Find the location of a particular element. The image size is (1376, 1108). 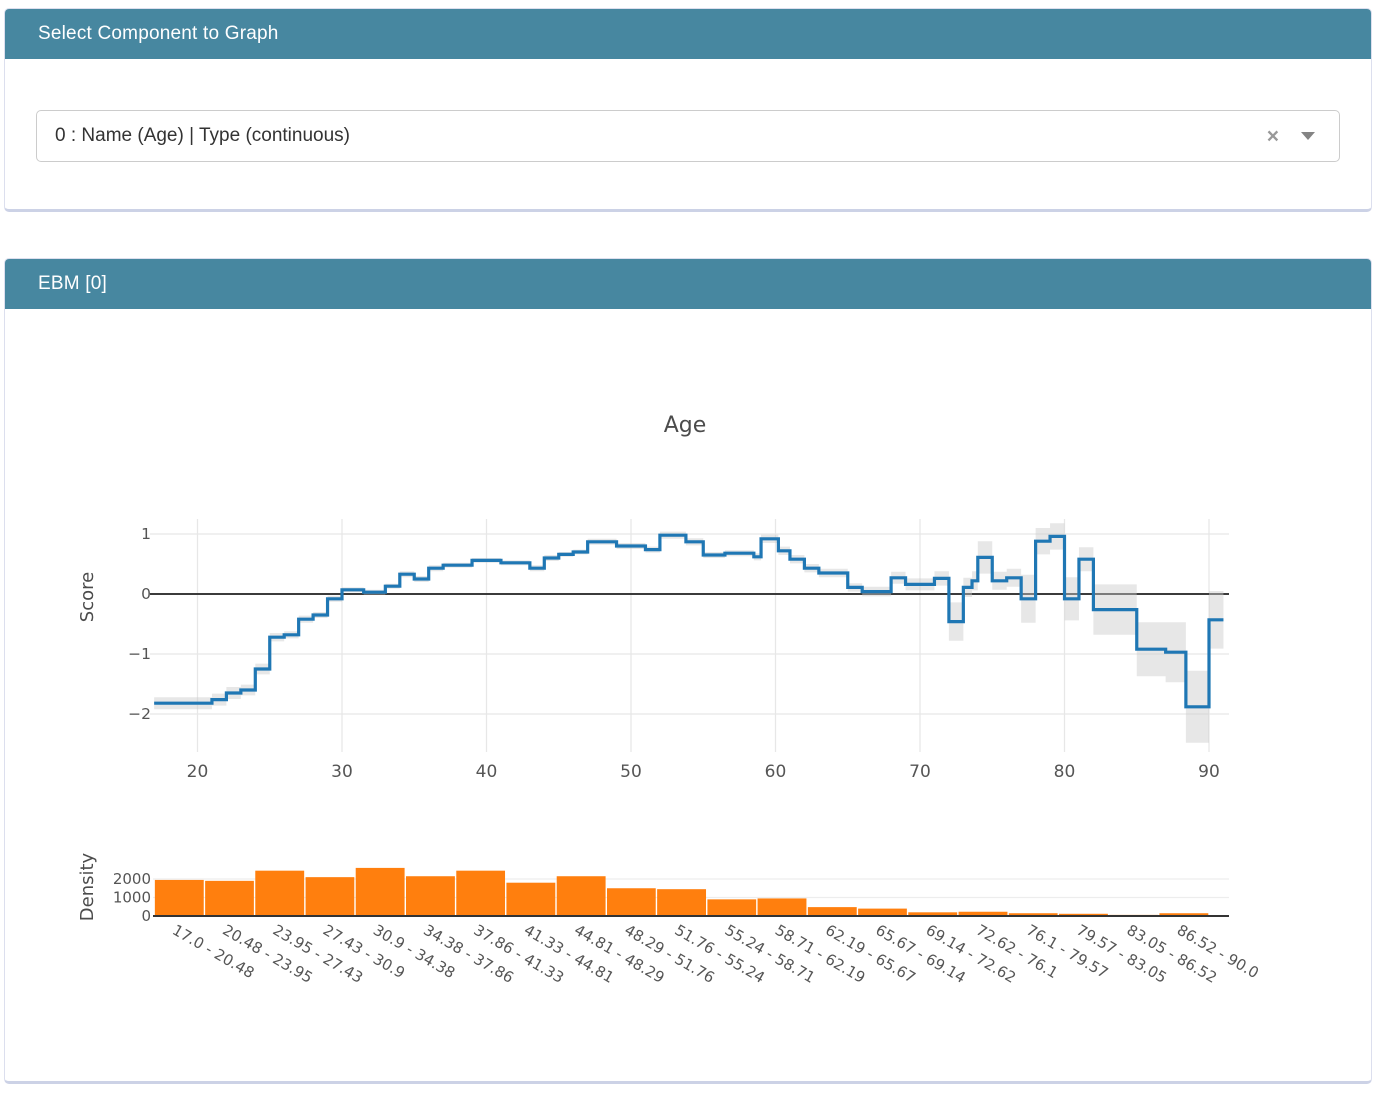

svg-text: Age is located at coordinates (685, 425).